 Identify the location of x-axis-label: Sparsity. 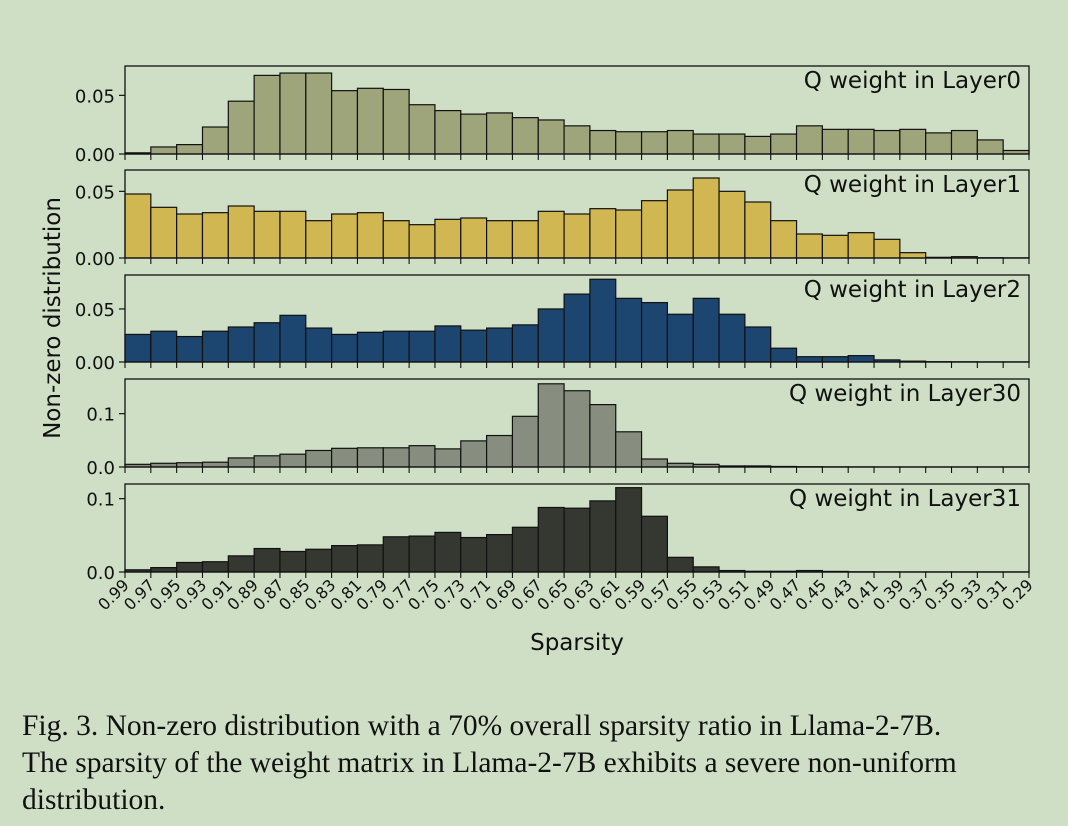
(577, 643).